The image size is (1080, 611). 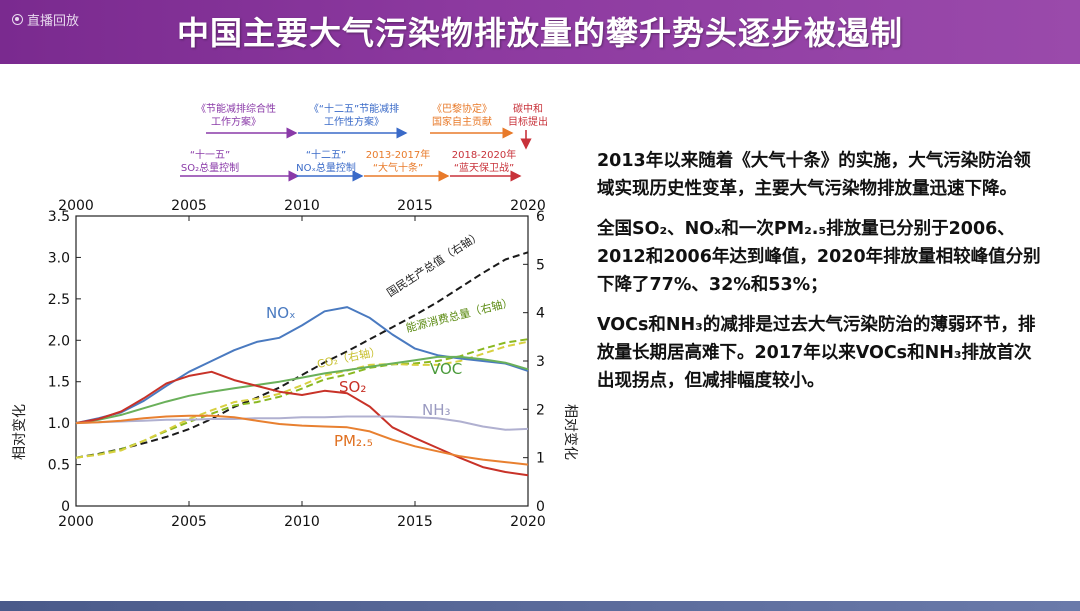 What do you see at coordinates (354, 108) in the screenshot?
I see `policy-label-12th-line1: 《“十二五”节能减排` at bounding box center [354, 108].